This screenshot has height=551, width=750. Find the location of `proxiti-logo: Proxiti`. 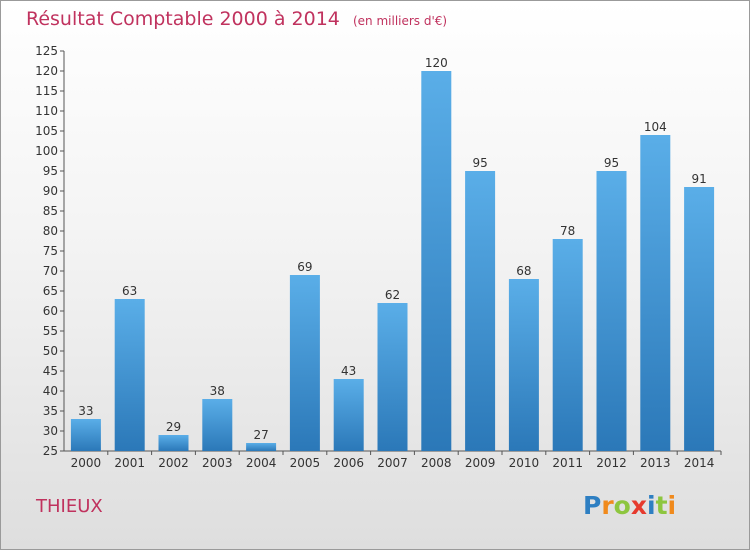

proxiti-logo: Proxiti is located at coordinates (629, 505).